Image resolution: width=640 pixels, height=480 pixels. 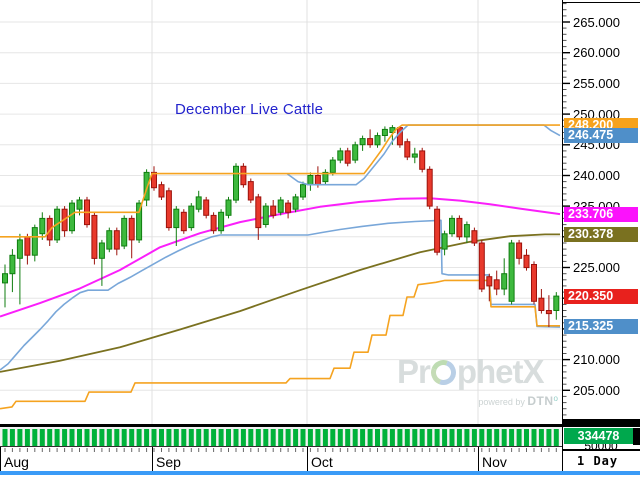 What do you see at coordinates (443, 372) in the screenshot?
I see `prophetx-globe-icon` at bounding box center [443, 372].